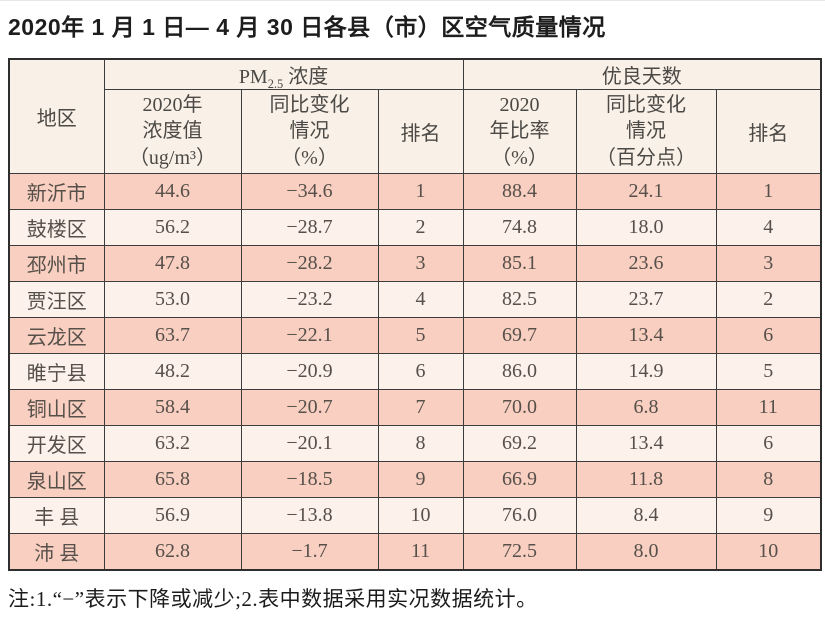 The height and width of the screenshot is (620, 825). What do you see at coordinates (309, 227) in the screenshot?
I see `cell-pm-change: −28.7` at bounding box center [309, 227].